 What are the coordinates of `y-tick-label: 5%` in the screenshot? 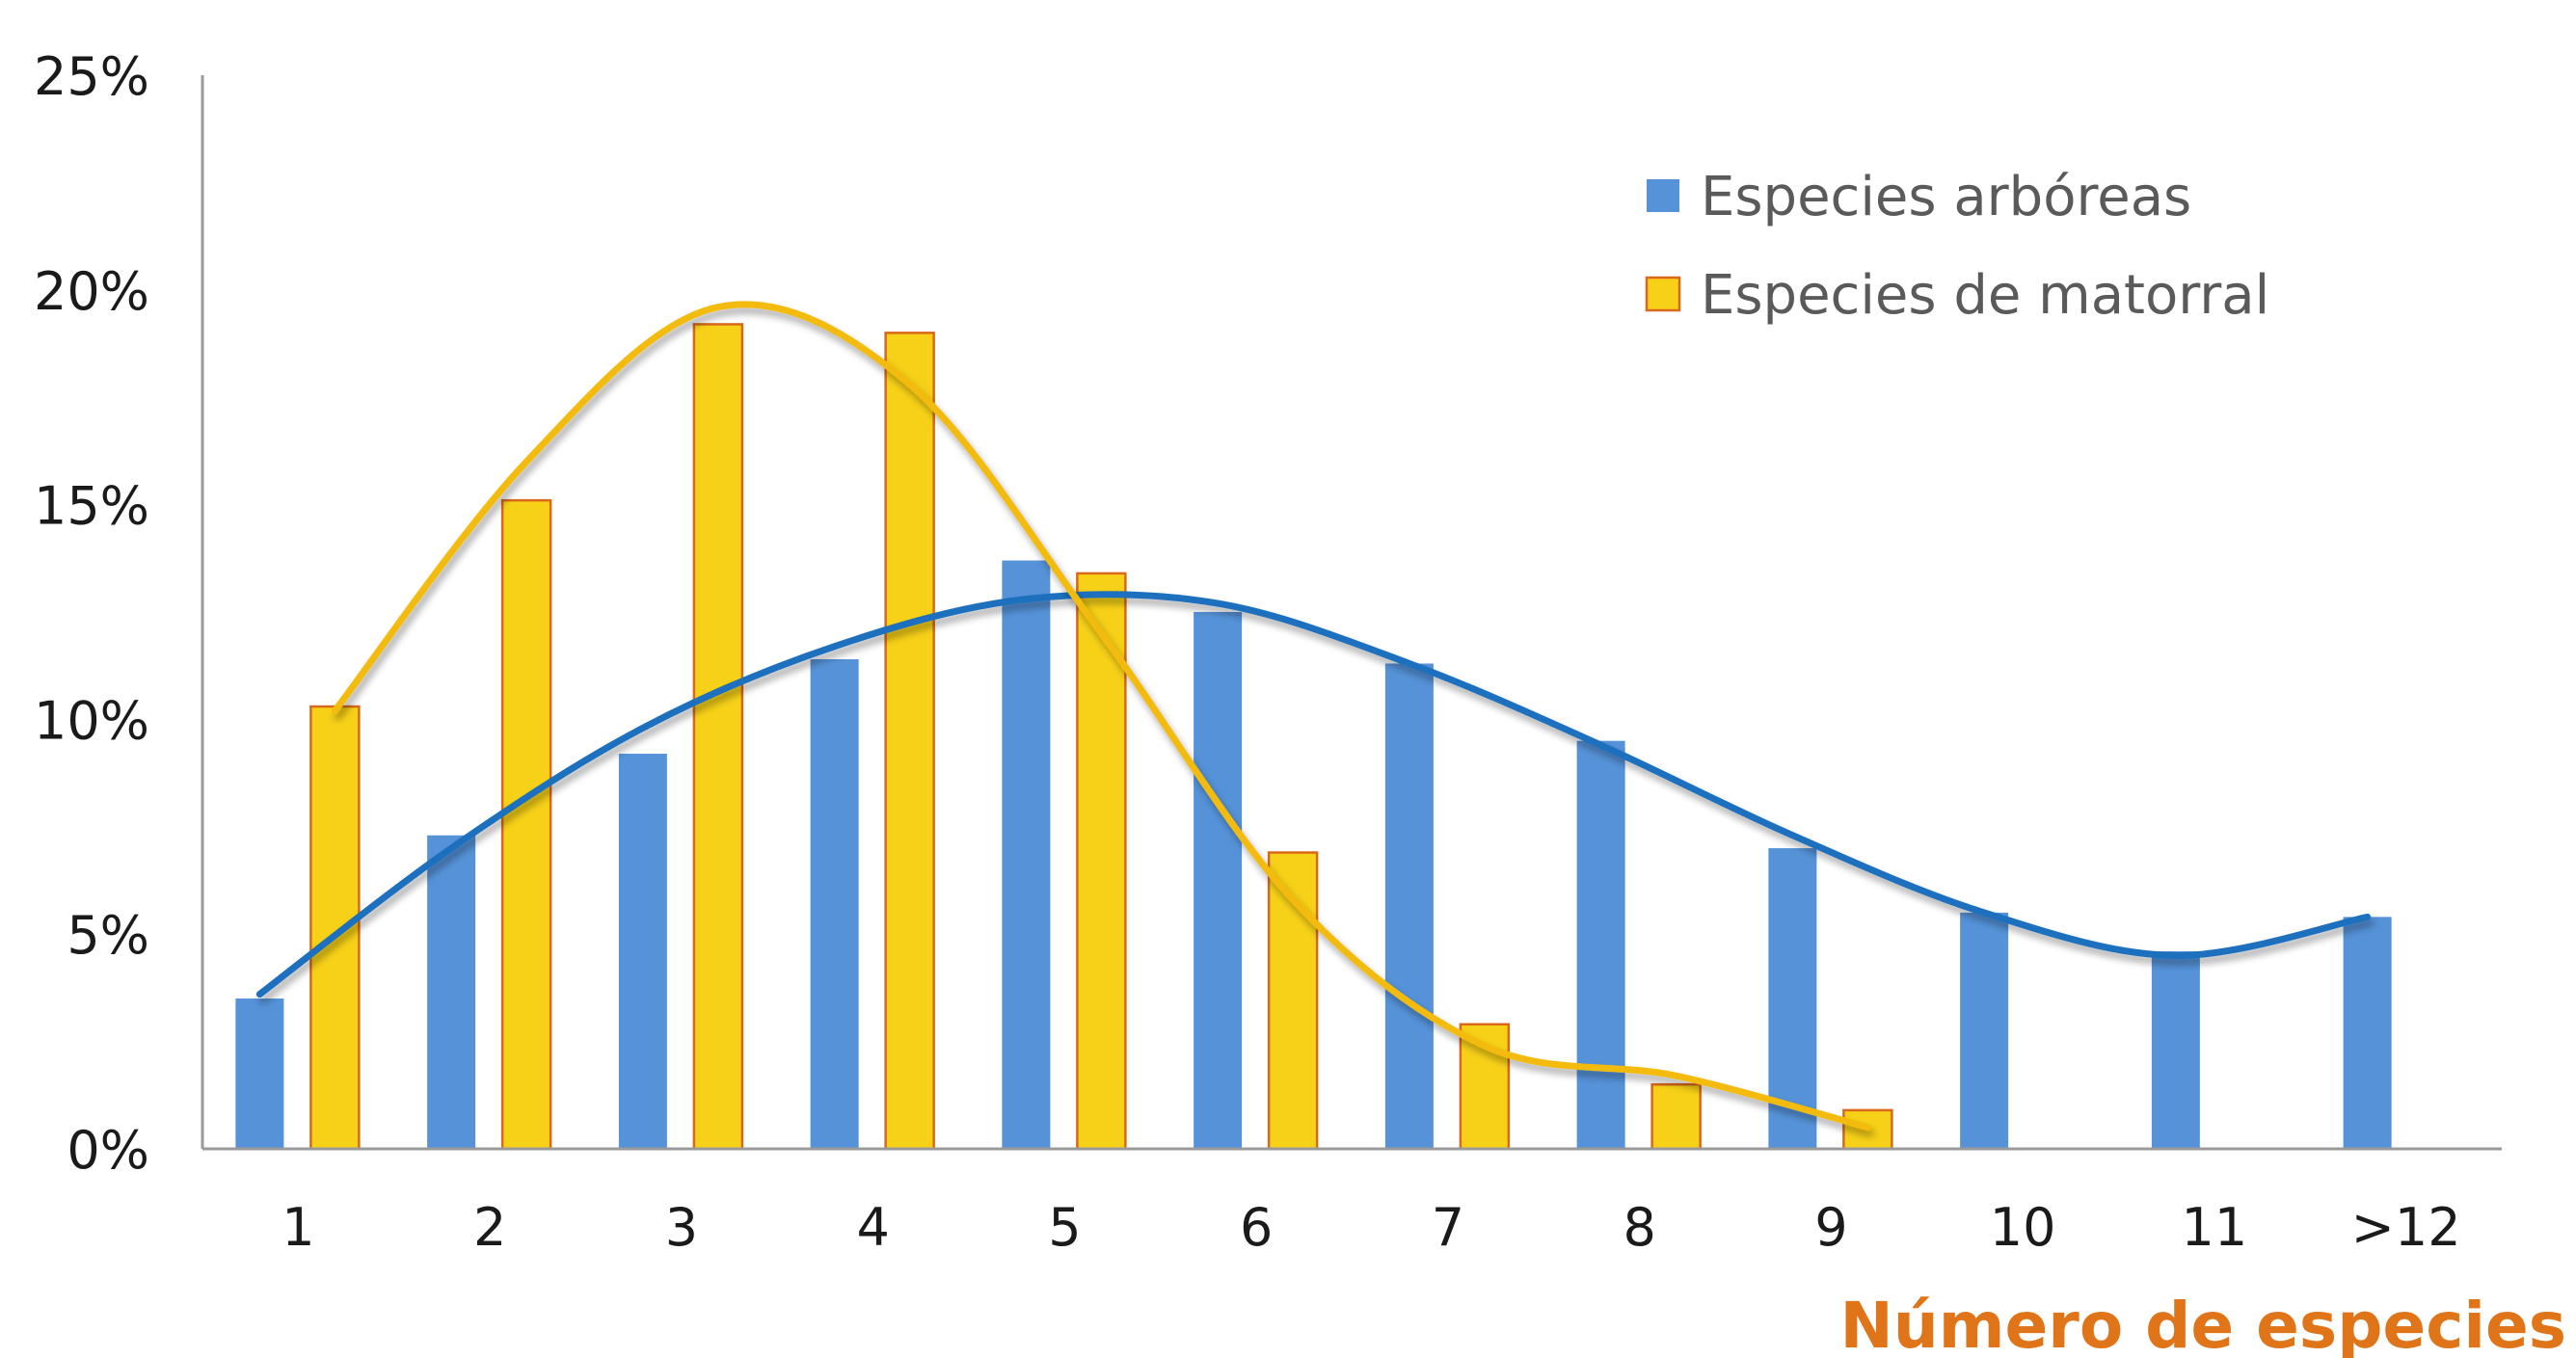 It's located at (108, 935).